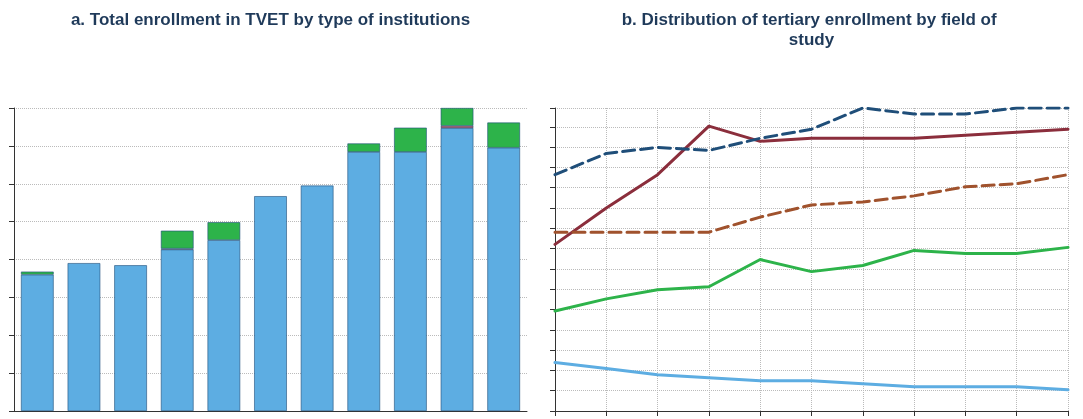 The image size is (1083, 419). What do you see at coordinates (811, 29) in the screenshot?
I see `chart-title: b. Distribution of tertiary enrollment by field of study` at bounding box center [811, 29].